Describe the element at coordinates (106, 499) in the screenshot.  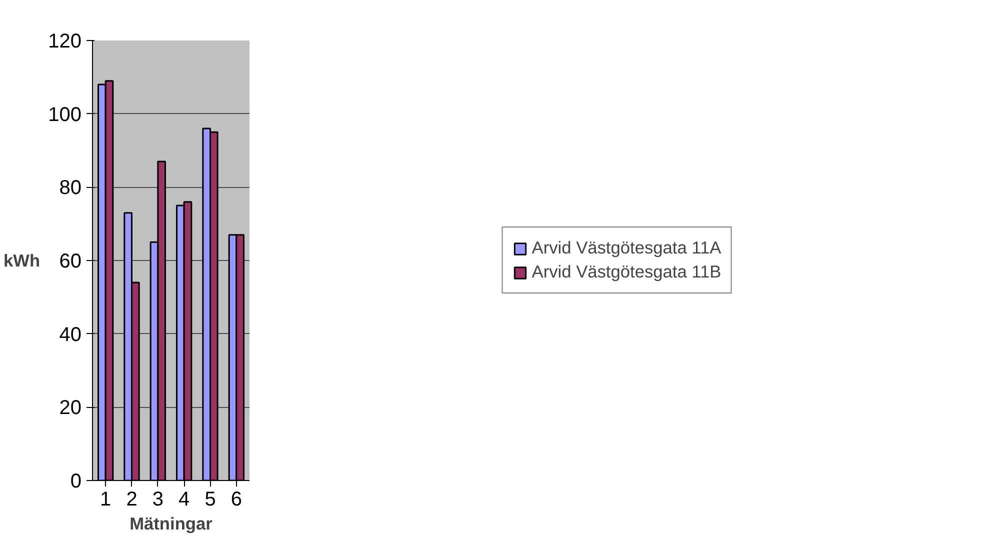
I see `x-tick-label: 1` at that location.